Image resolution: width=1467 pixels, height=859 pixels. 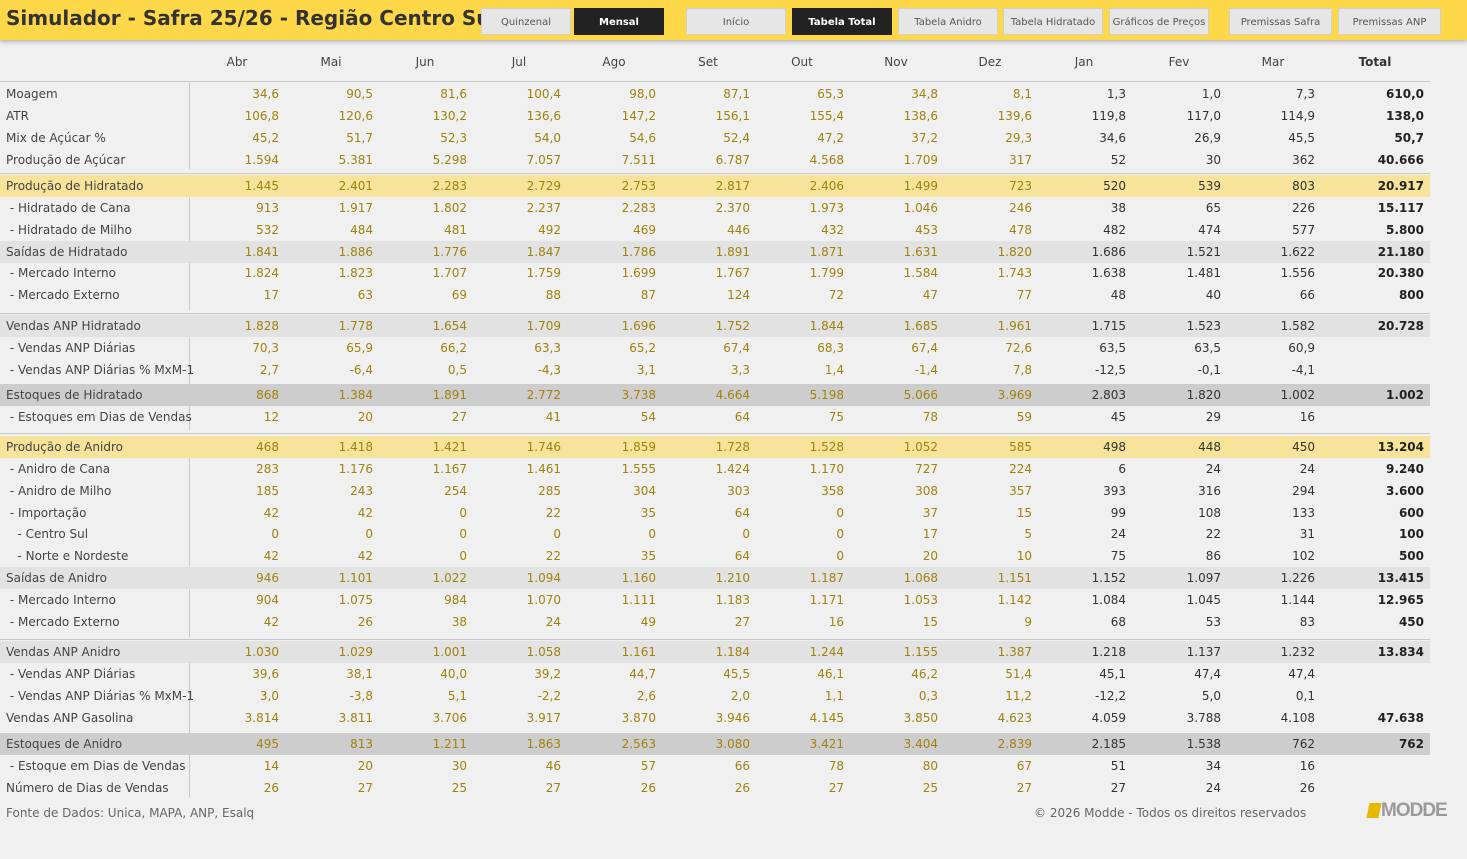 What do you see at coordinates (1020, 469) in the screenshot?
I see `table-cell: 224` at bounding box center [1020, 469].